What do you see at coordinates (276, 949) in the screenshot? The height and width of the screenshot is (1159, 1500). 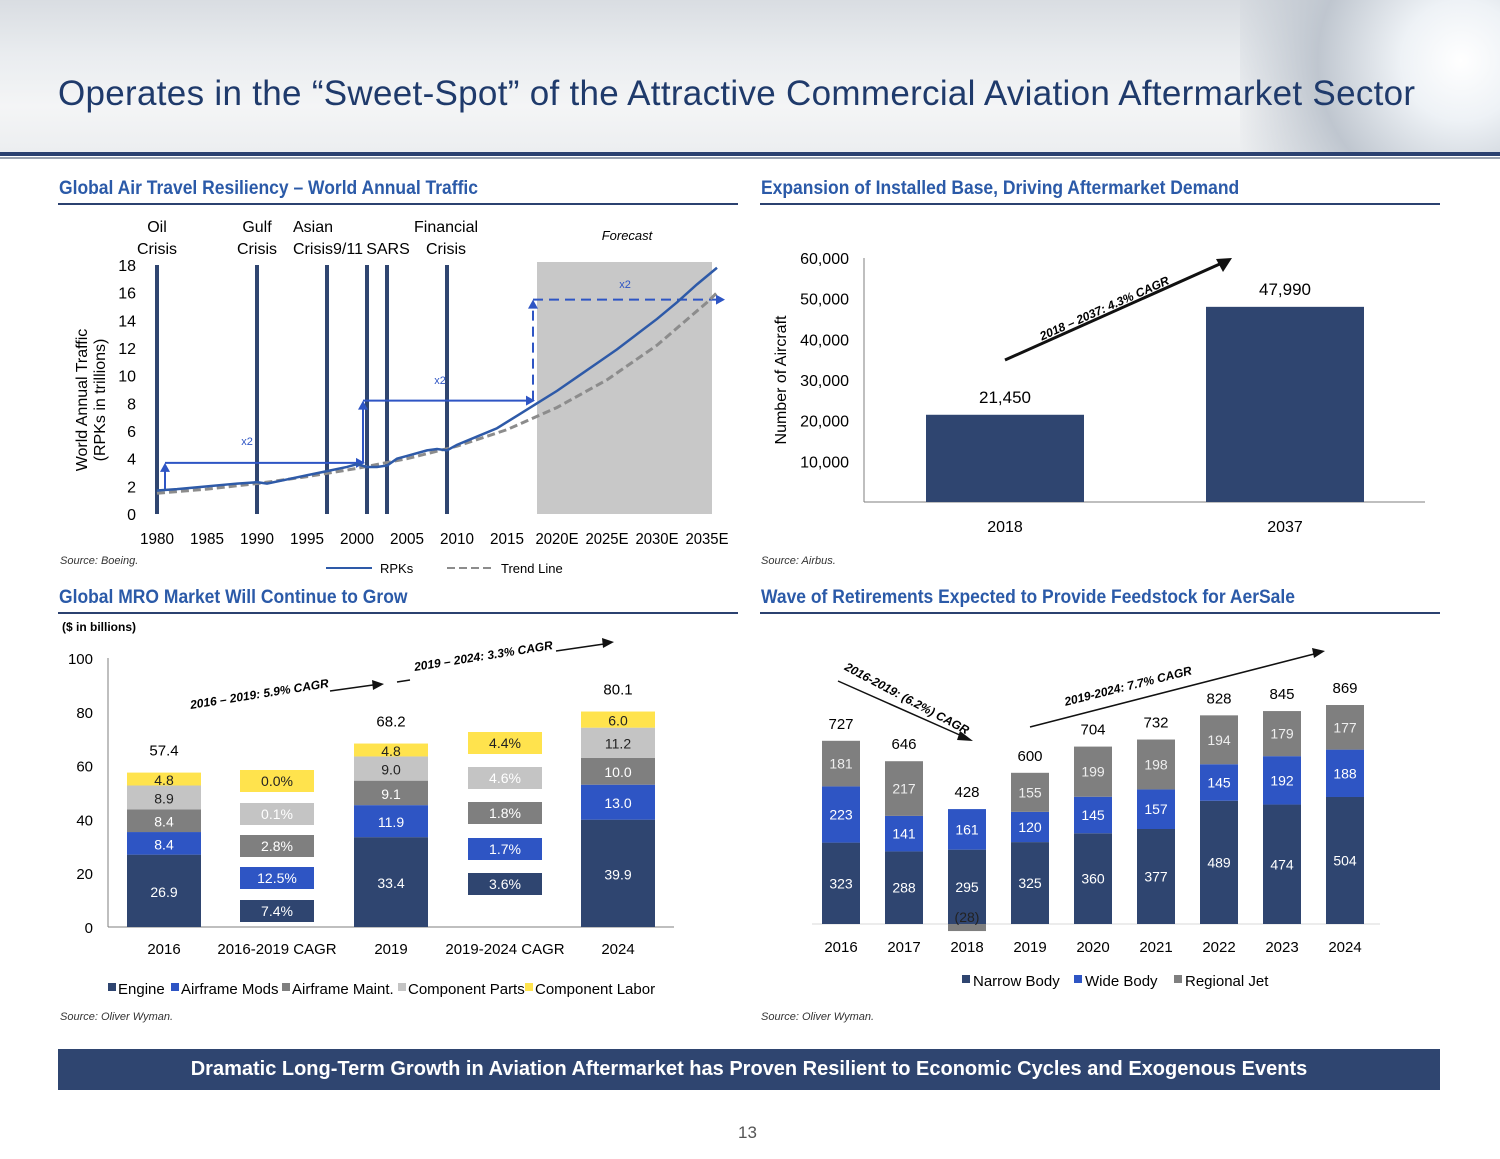 I see `x-tick-label: 2016-2019 CAGR` at bounding box center [276, 949].